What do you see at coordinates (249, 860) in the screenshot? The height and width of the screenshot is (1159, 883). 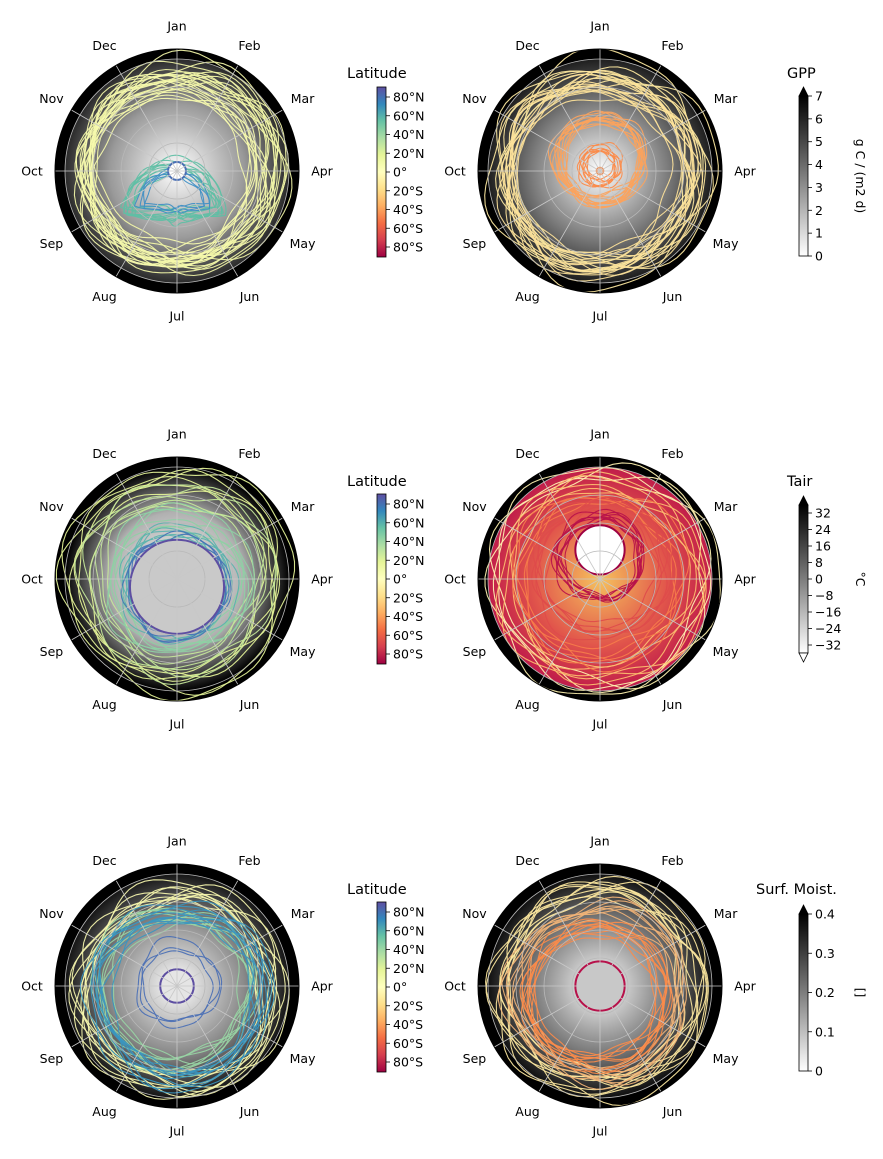 I see `month-tick-label: Feb` at bounding box center [249, 860].